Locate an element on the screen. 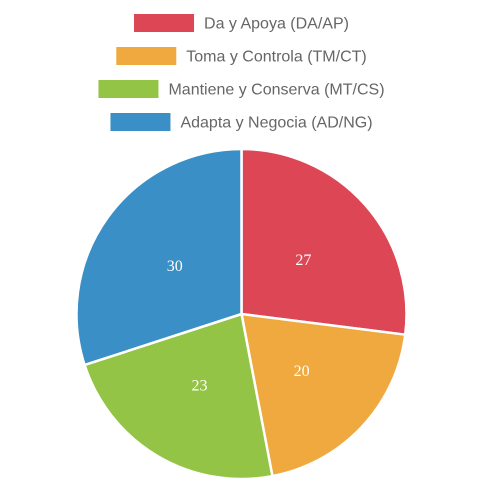  pie-data-labels: 27 20 23 30 is located at coordinates (239, 323).